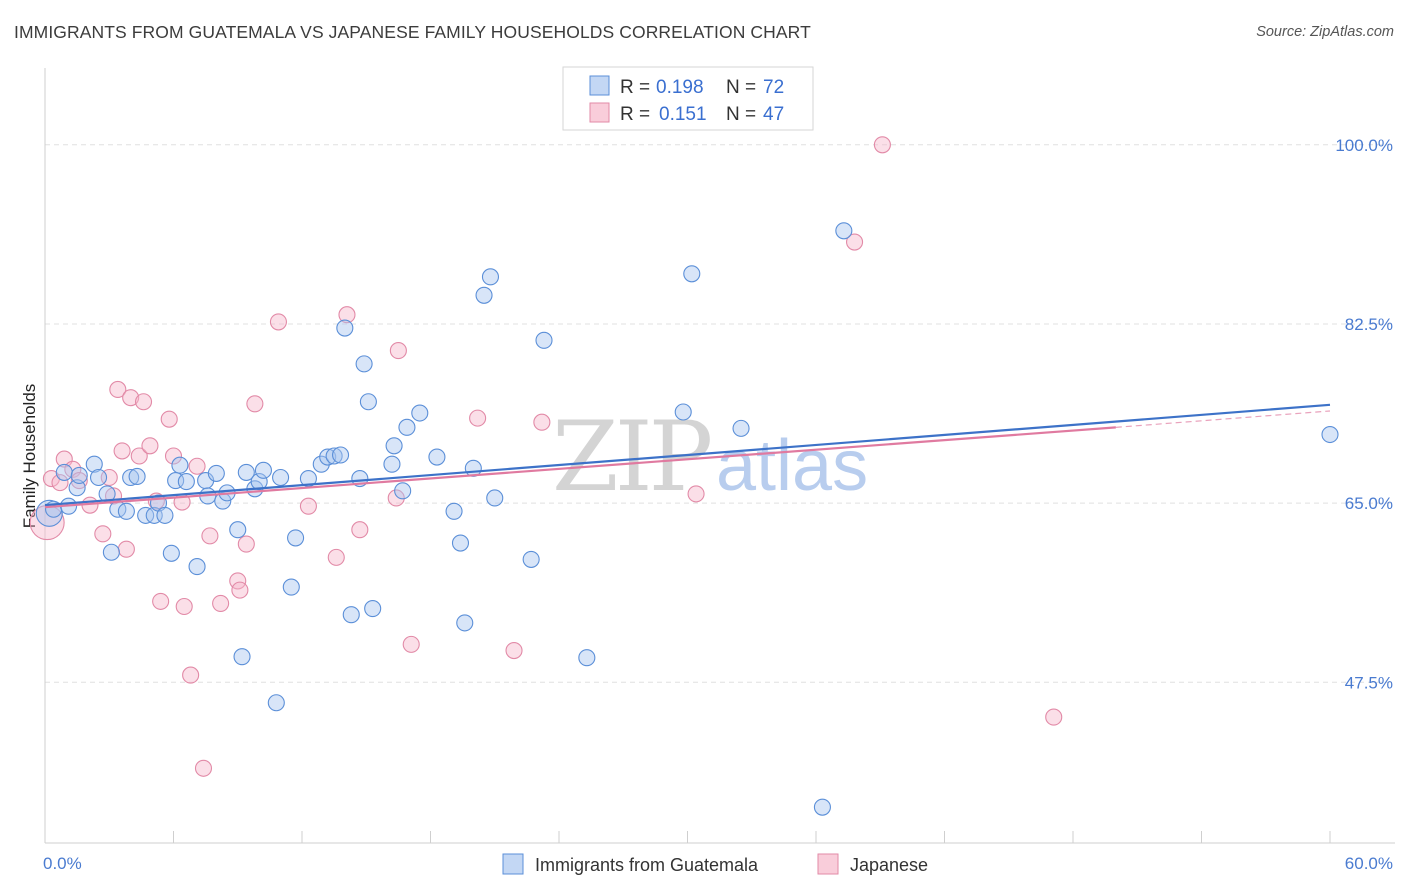  Describe the element at coordinates (513, 864) in the screenshot. I see `bottom-legend-swatch-guatemala` at that location.